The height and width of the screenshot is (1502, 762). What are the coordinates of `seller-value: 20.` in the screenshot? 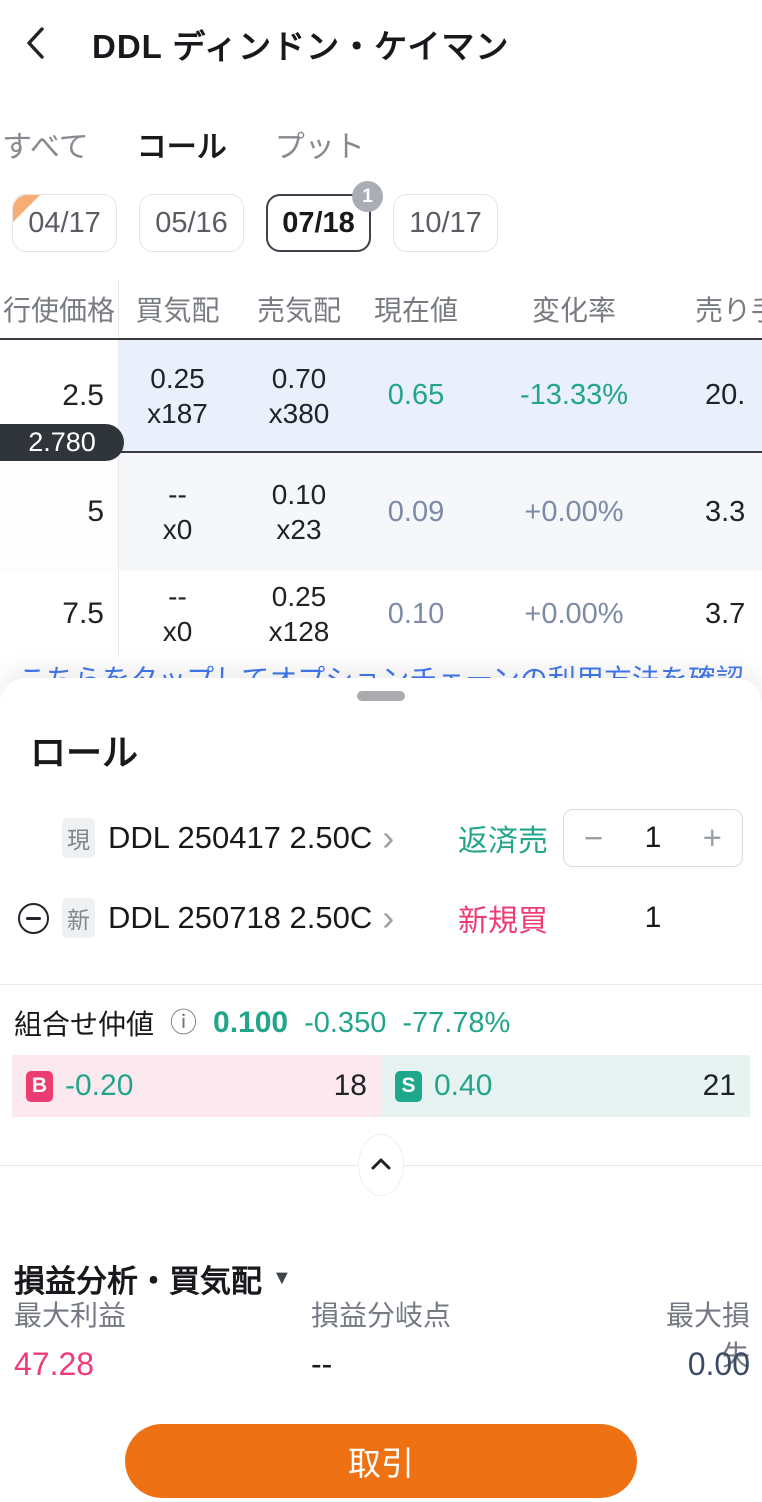 It's located at (725, 395).